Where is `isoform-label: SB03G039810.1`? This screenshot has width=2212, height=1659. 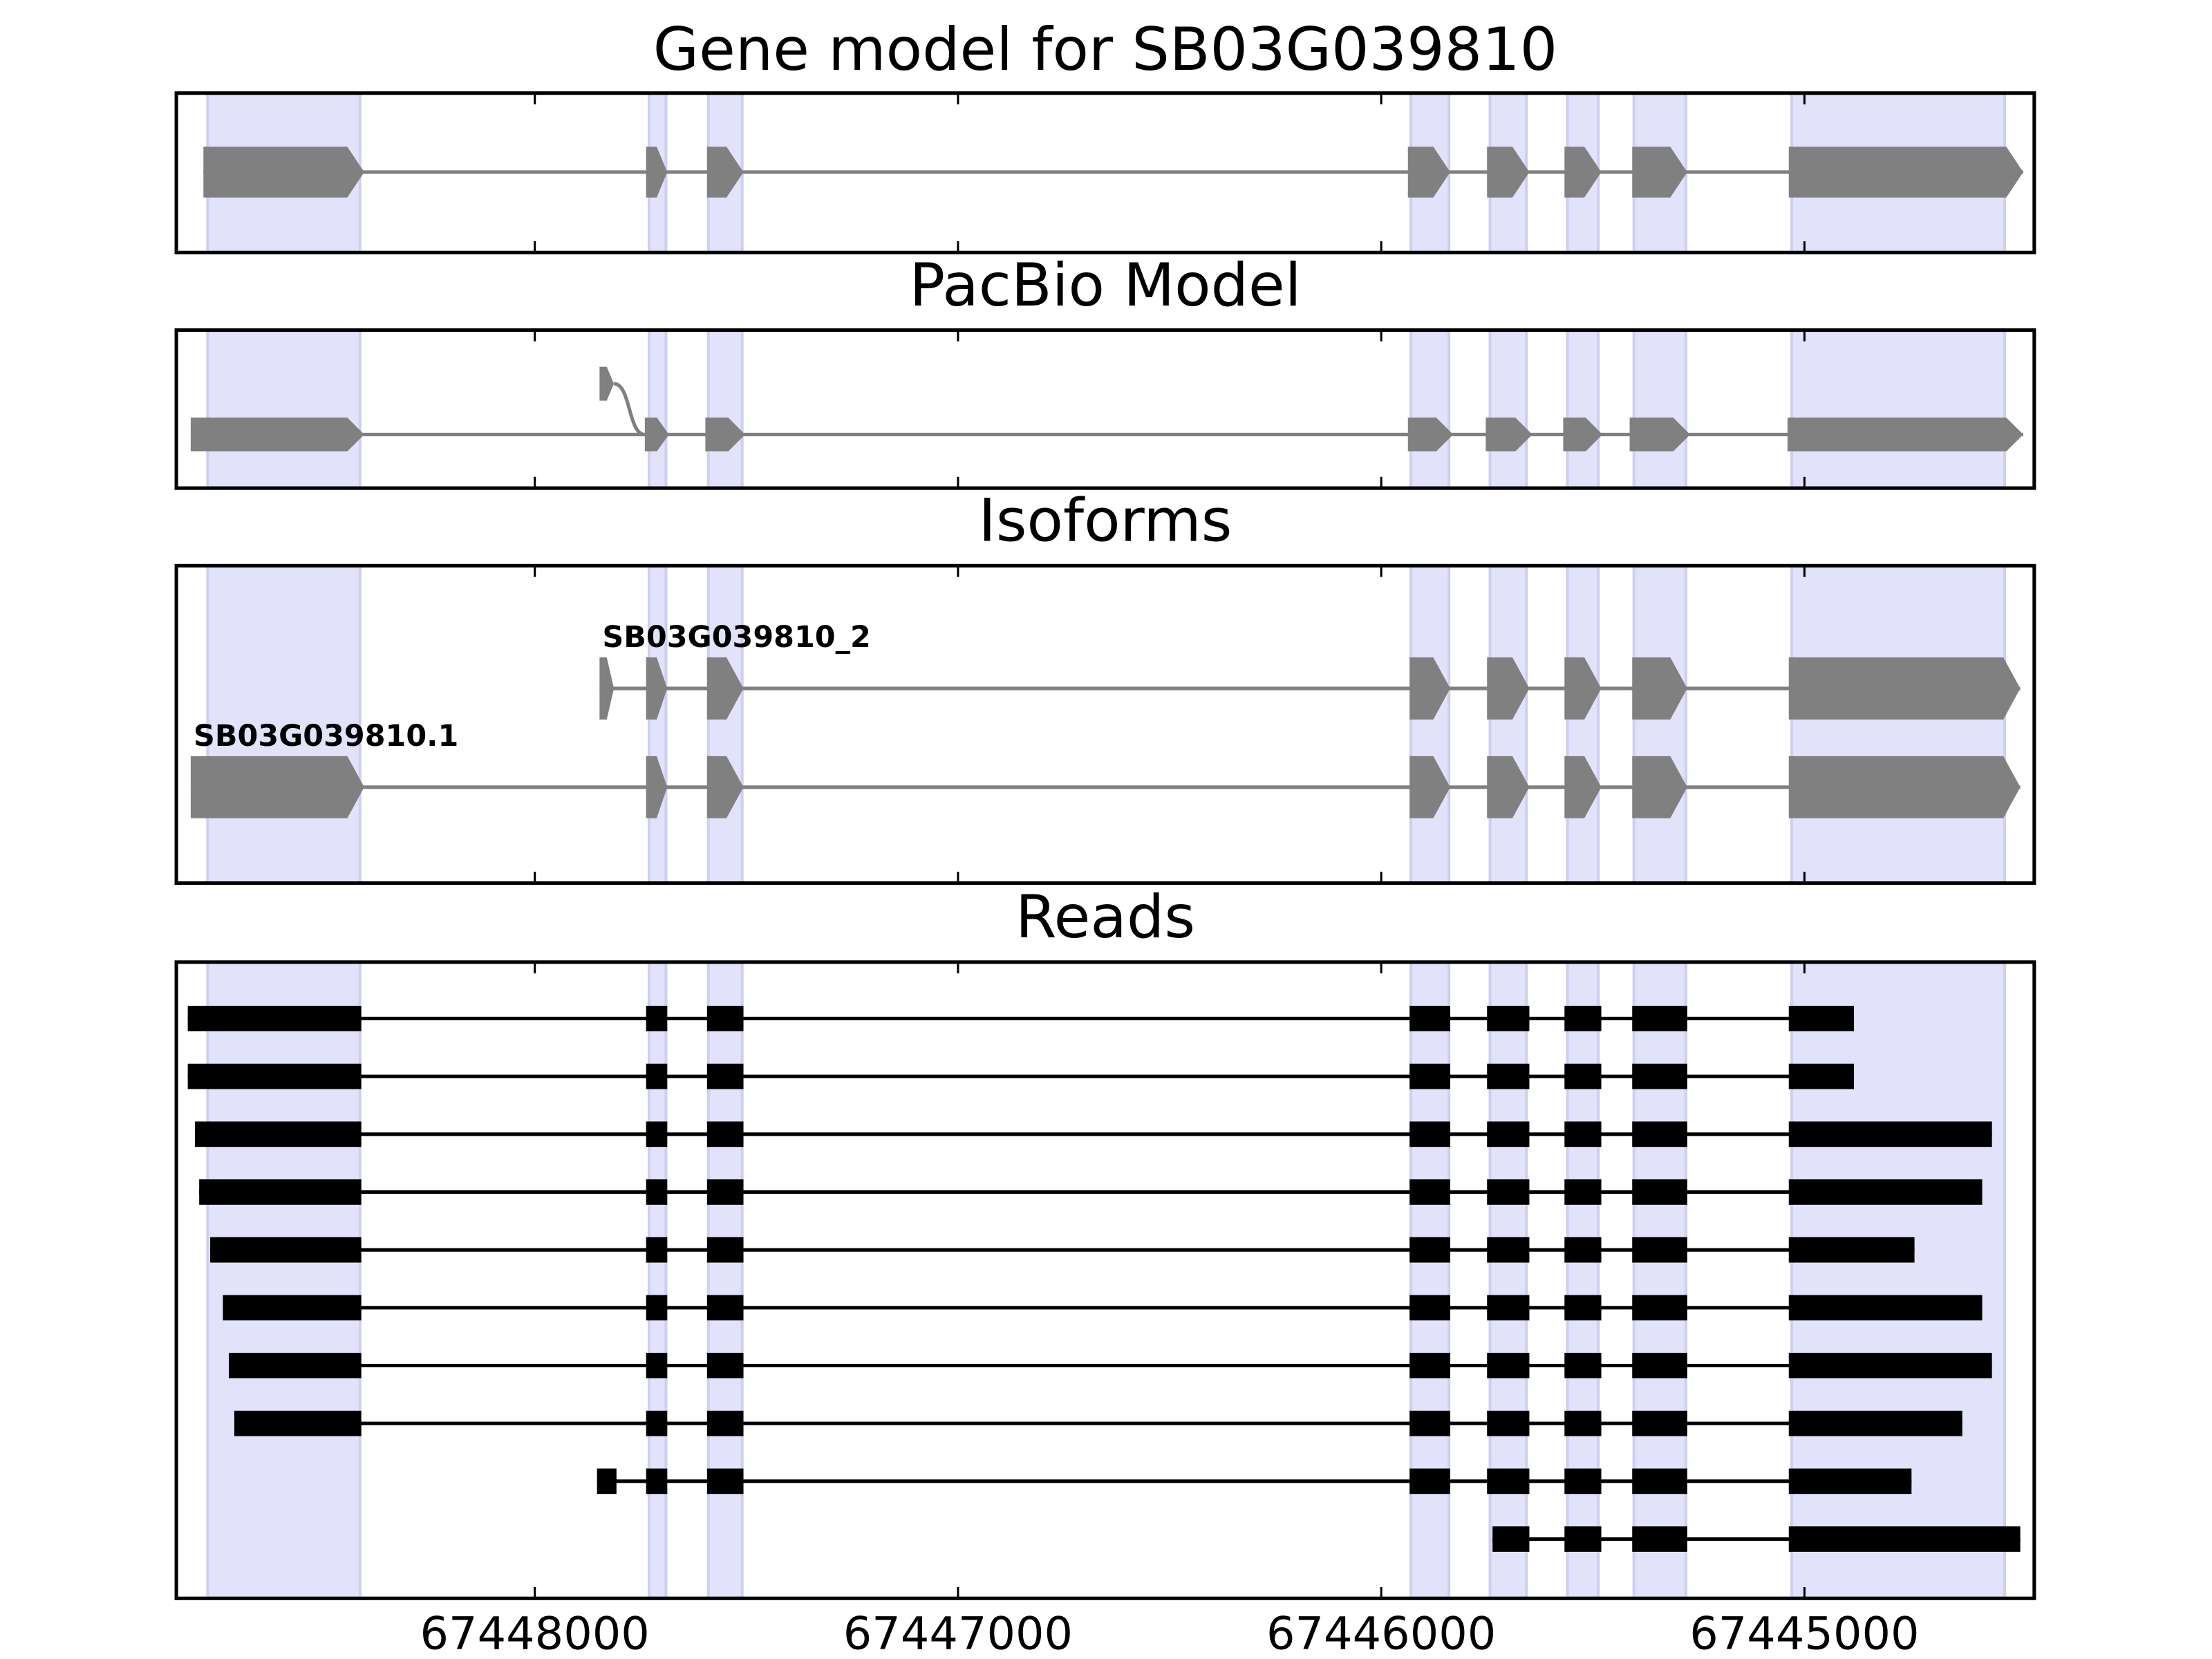
isoform-label: SB03G039810.1 is located at coordinates (326, 736).